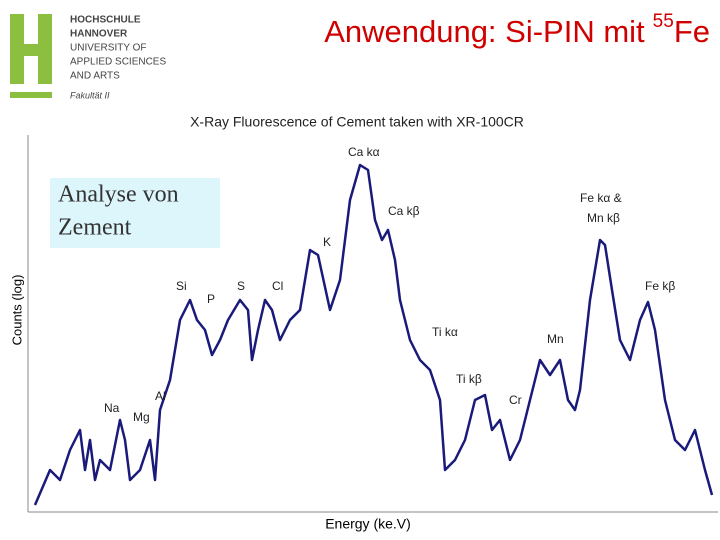 This screenshot has width=720, height=540. Describe the element at coordinates (660, 286) in the screenshot. I see `peak-label: Fe kβ` at that location.